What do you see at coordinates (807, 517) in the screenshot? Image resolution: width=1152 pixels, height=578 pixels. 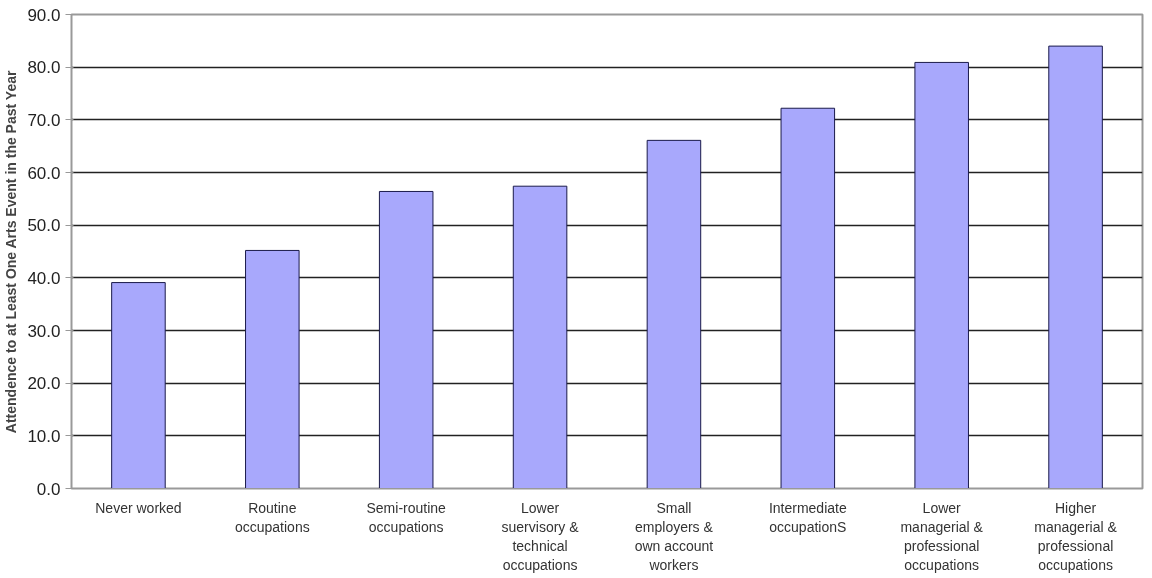 I see `x-tick-label: Intermediate occupationS` at bounding box center [807, 517].